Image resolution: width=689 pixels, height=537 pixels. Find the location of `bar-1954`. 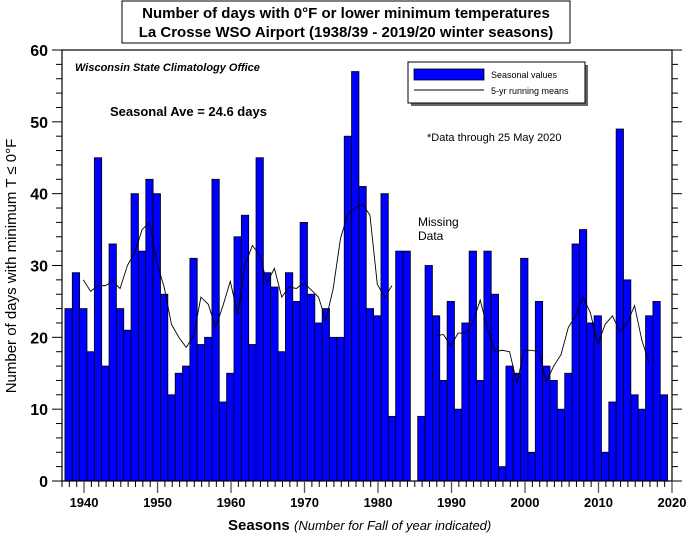

bar-1954 is located at coordinates (186, 423).